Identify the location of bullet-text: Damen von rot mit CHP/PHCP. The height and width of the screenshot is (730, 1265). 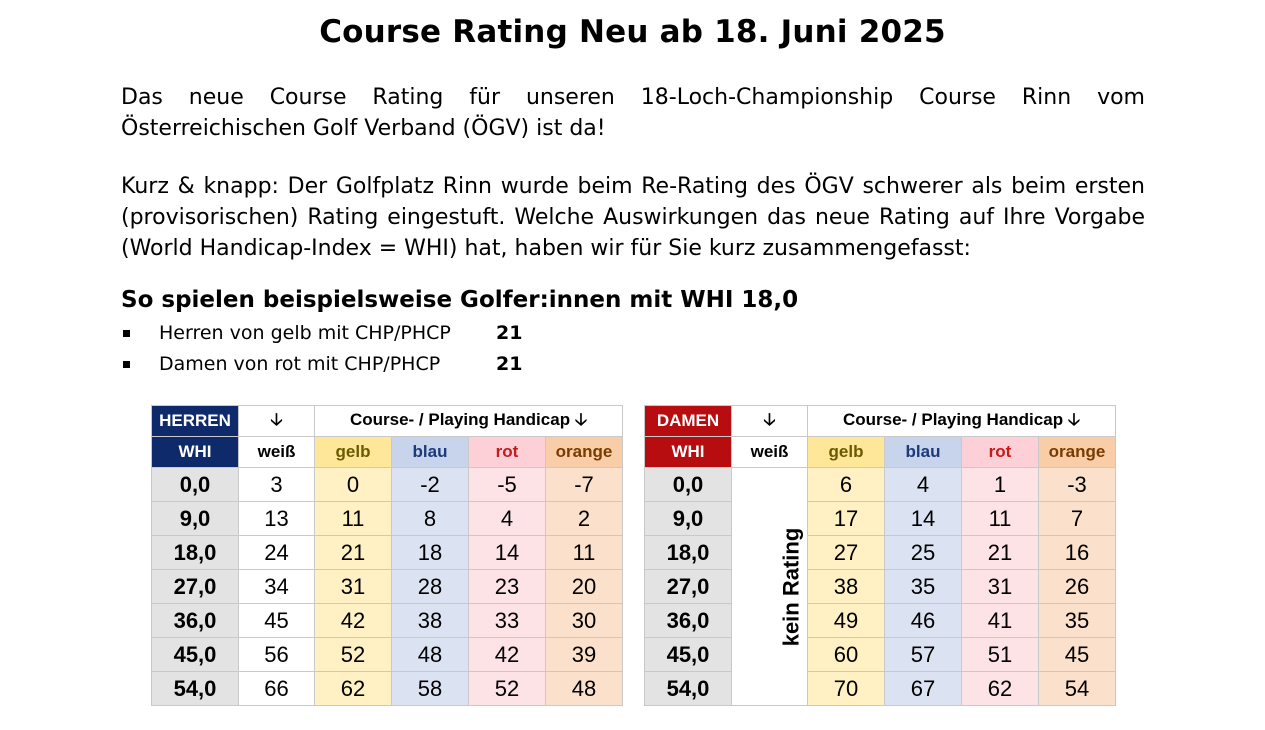
(300, 364).